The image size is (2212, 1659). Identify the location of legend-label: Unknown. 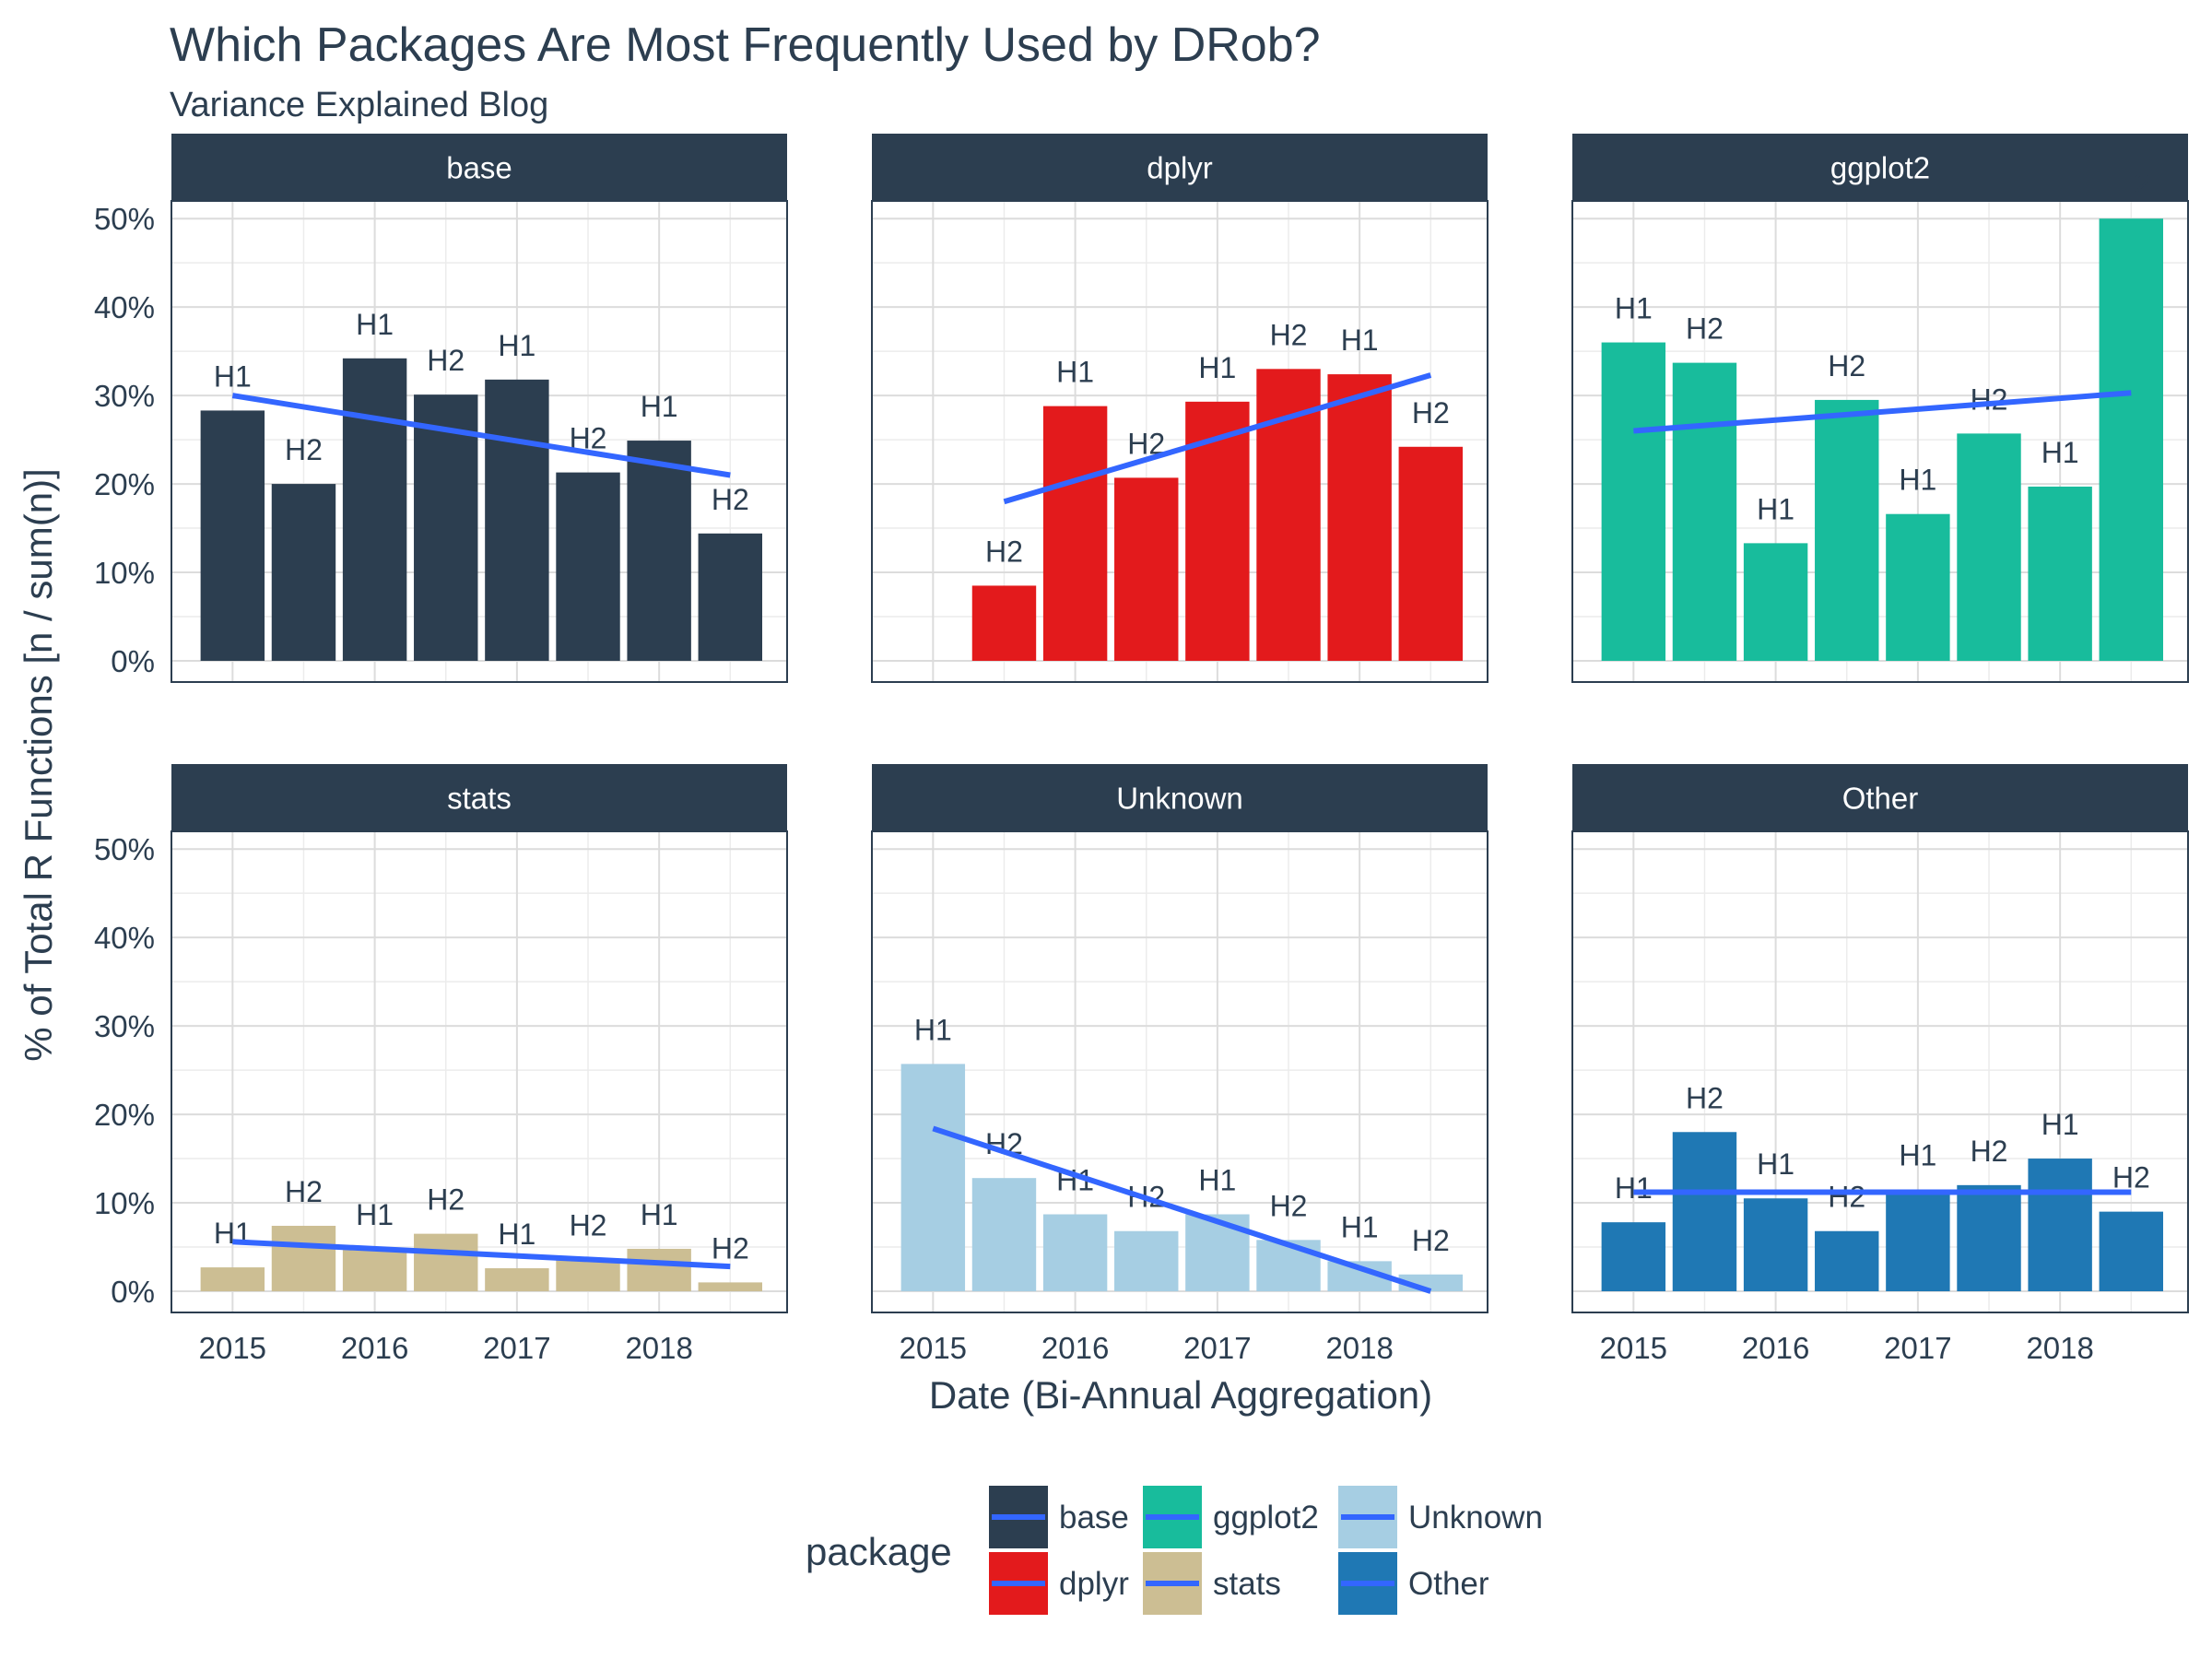
(1475, 1517).